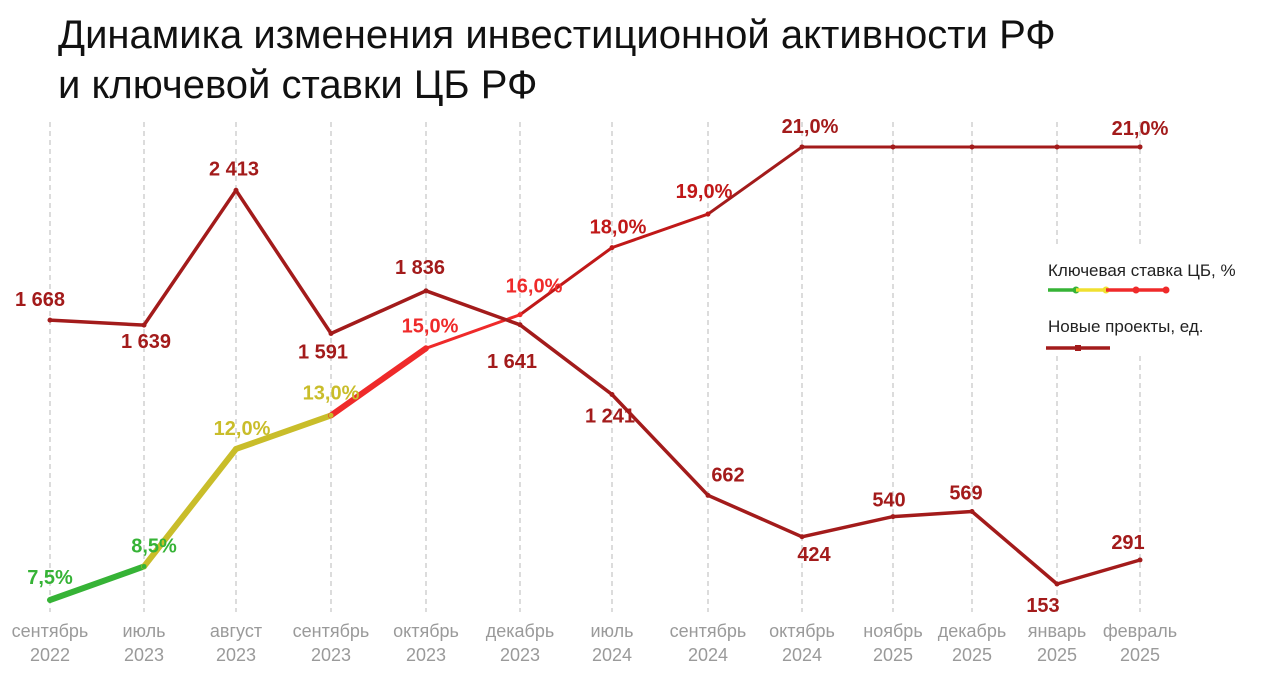  What do you see at coordinates (426, 643) in the screenshot?
I see `x-tick-label-4: октябрь 2023` at bounding box center [426, 643].